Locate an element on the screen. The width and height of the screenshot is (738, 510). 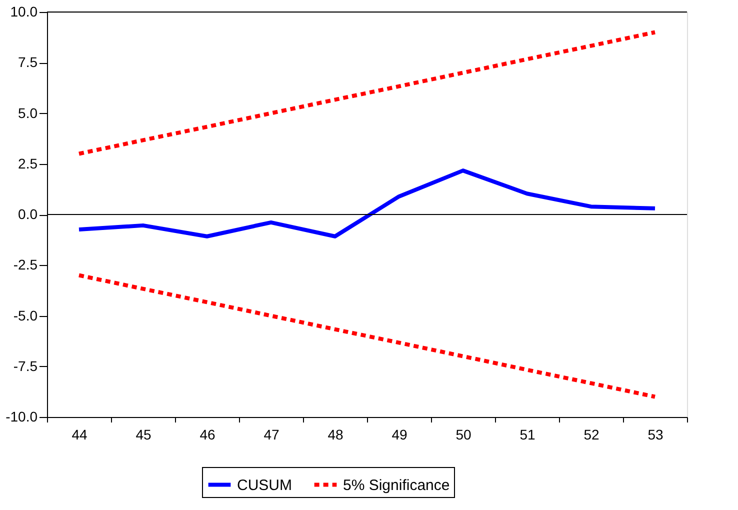
y-tick-label: 2.5 is located at coordinates (28, 163).